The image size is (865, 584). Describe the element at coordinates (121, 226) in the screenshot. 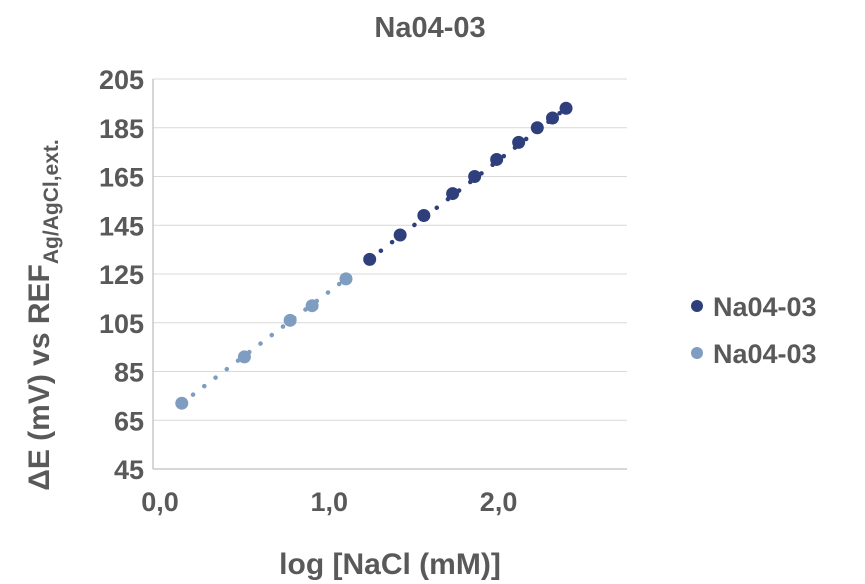

I see `y-tick-label: 145` at that location.